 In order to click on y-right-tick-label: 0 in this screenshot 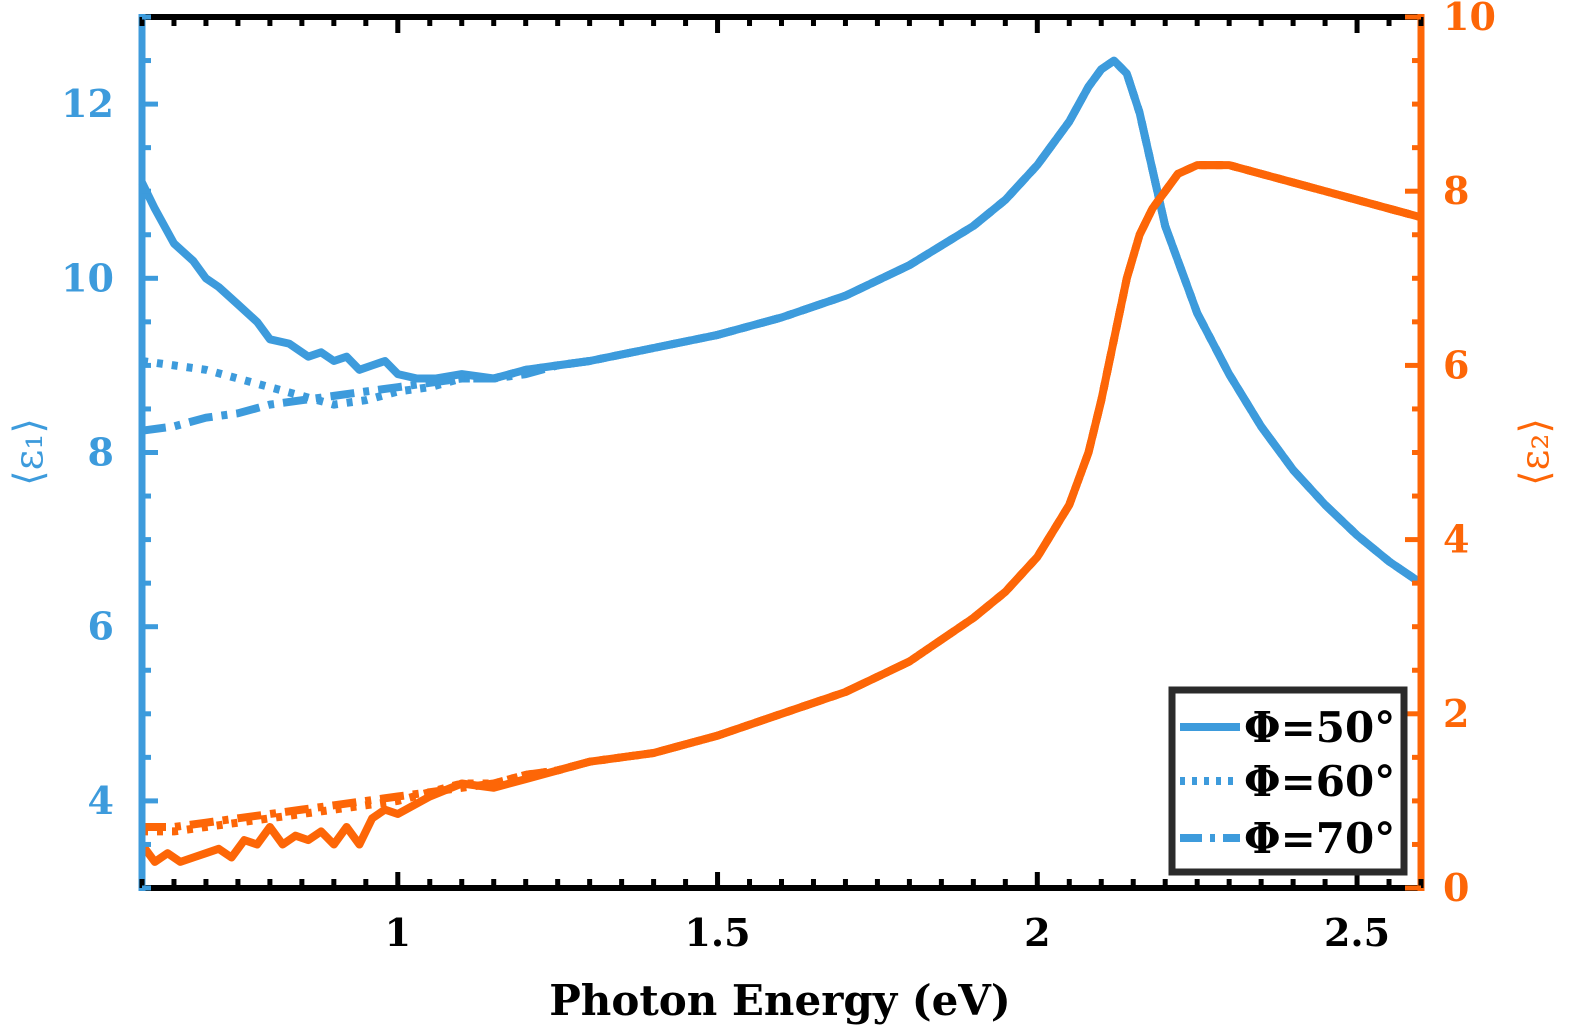, I will do `click(1456, 887)`.